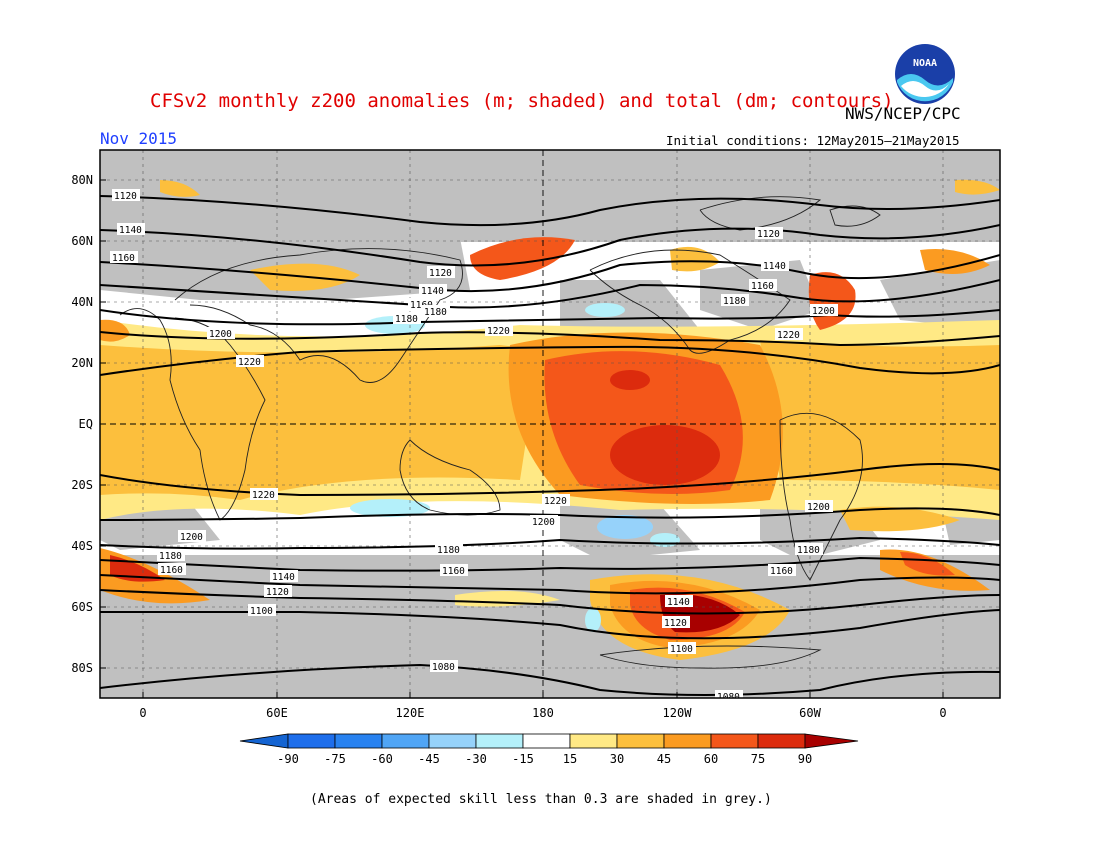 Image resolution: width=1100 pixels, height=850 pixels. Describe the element at coordinates (903, 113) in the screenshot. I see `agency-label: NWS/NCEP/CPC` at that location.